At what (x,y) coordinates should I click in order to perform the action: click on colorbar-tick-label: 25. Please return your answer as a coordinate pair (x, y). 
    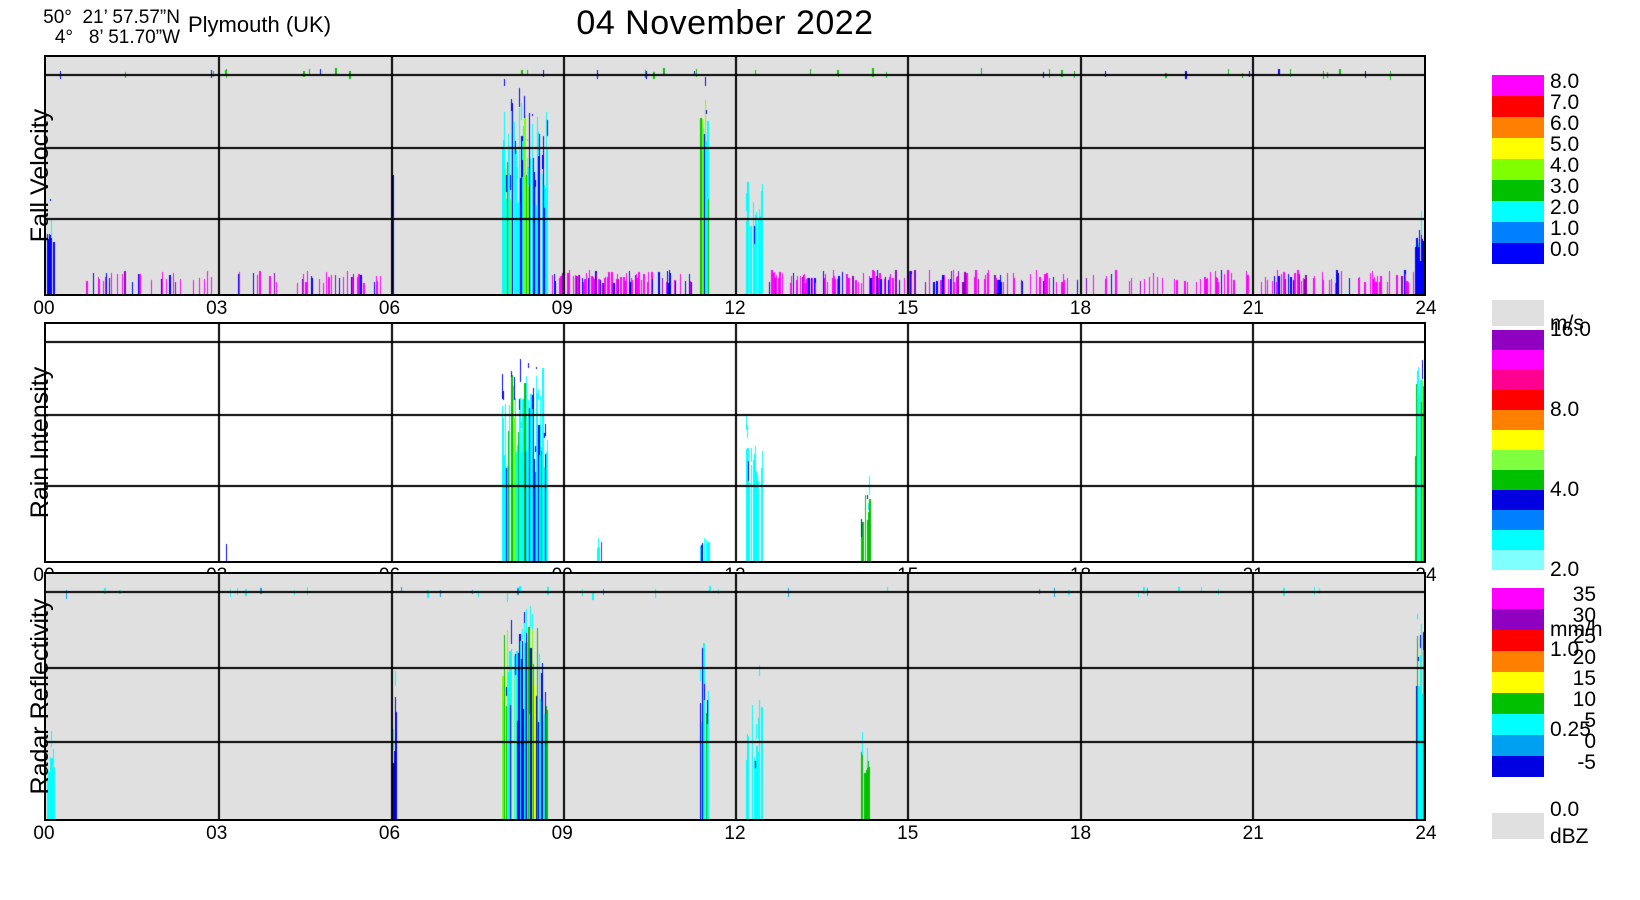
    Looking at the image, I should click on (1584, 636).